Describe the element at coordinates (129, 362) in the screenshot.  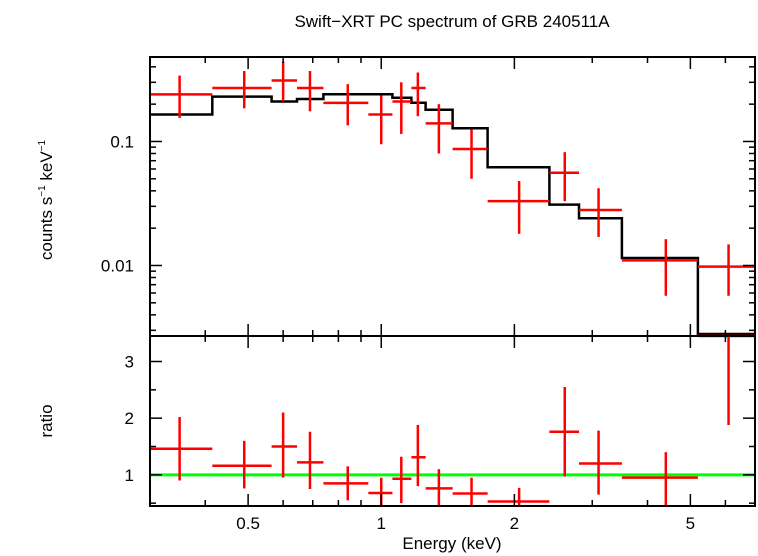
I see `ratio-y-tick-label: 3` at that location.